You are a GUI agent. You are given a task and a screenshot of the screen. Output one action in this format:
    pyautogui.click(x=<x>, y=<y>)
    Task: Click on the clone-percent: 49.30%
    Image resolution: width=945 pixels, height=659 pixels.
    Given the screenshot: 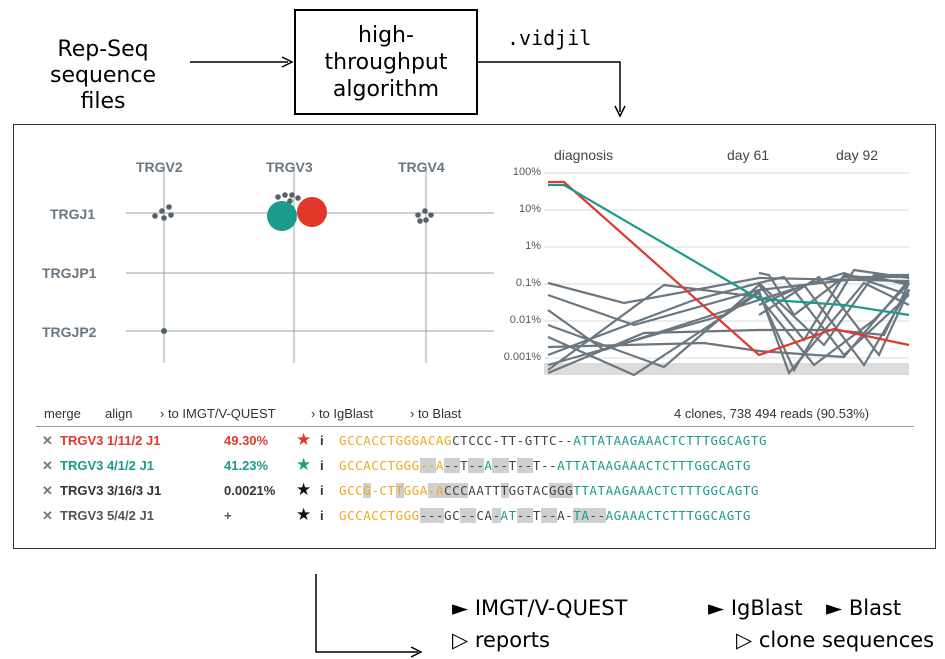 What is the action you would take?
    pyautogui.click(x=246, y=440)
    